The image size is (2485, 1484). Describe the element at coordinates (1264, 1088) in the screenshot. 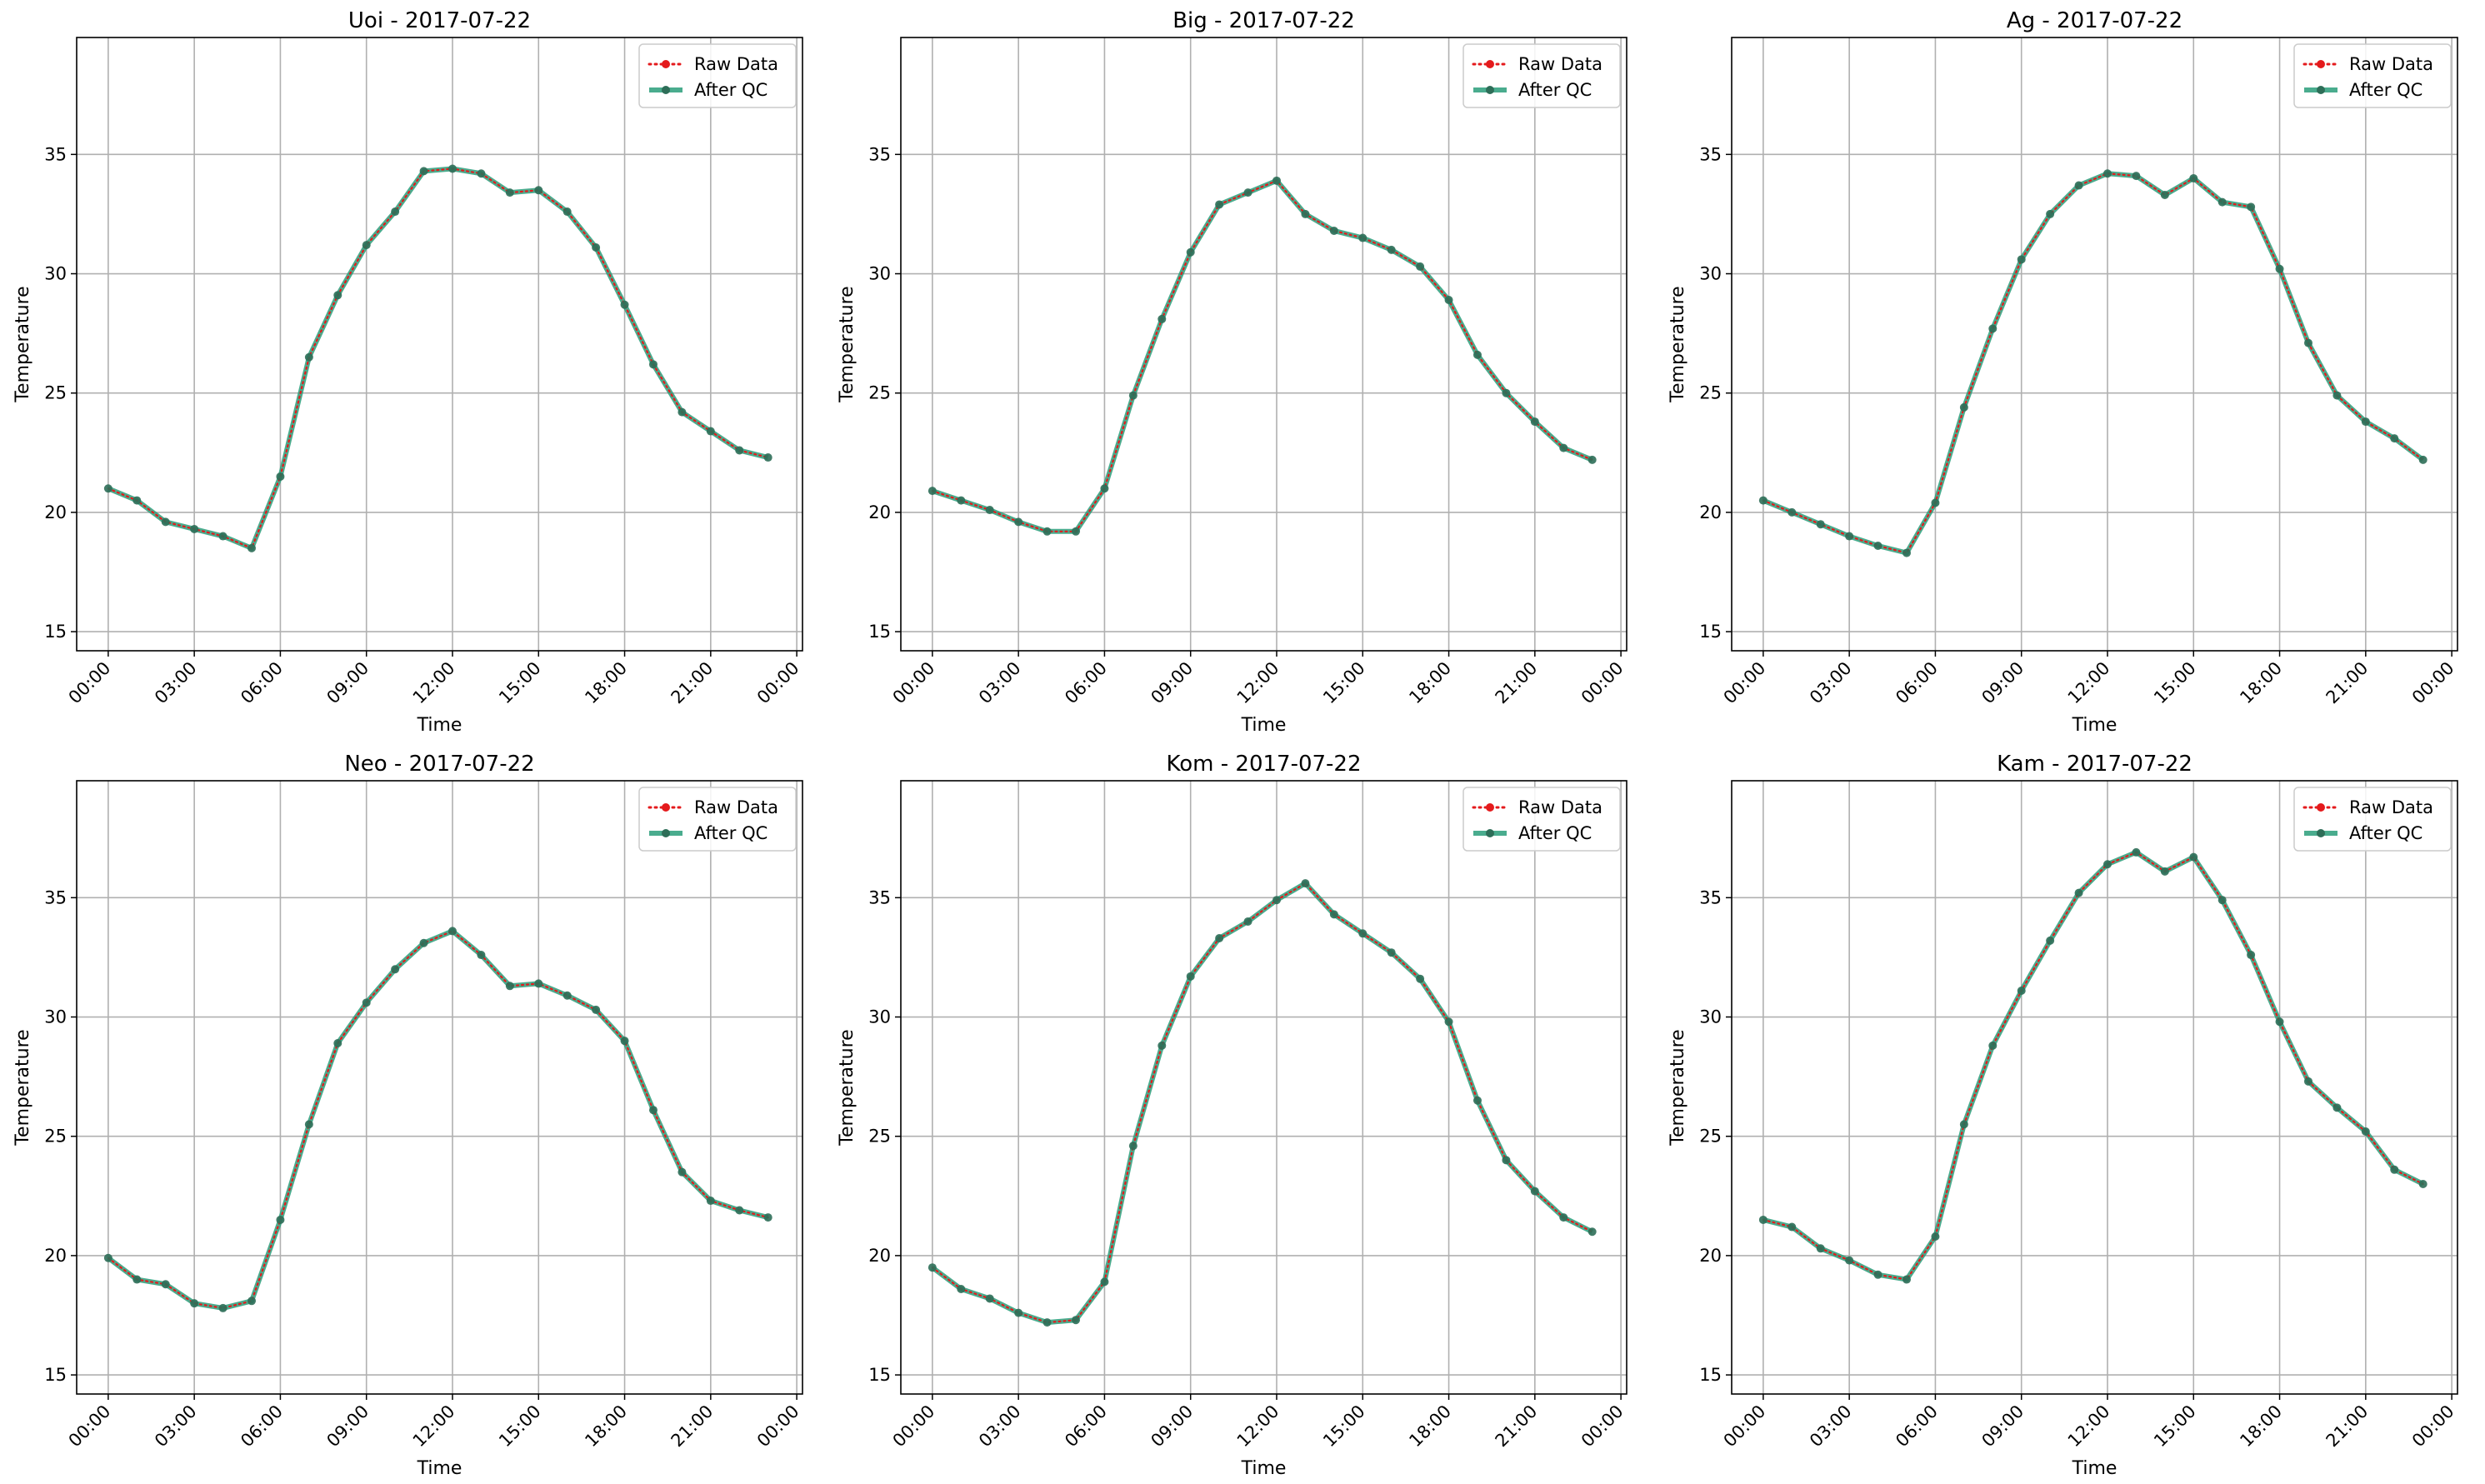

I see `plot-frame` at that location.